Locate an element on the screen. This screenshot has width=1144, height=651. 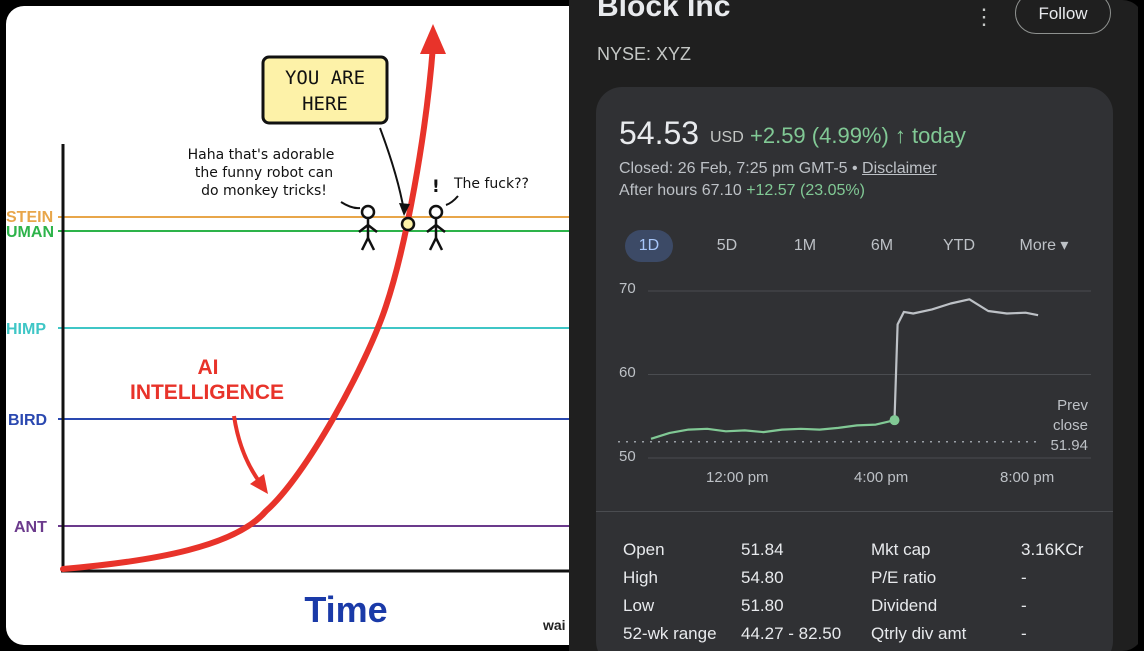
stock-price: 54.53 is located at coordinates (659, 133).